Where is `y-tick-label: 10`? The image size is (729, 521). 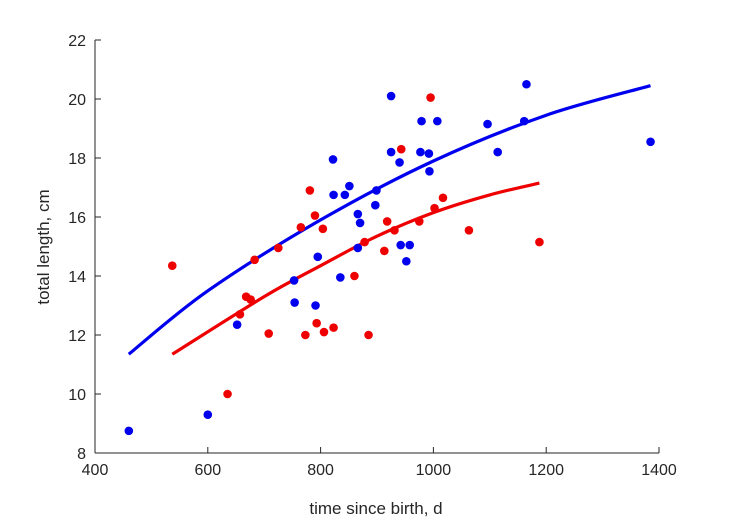
y-tick-label: 10 is located at coordinates (77, 395).